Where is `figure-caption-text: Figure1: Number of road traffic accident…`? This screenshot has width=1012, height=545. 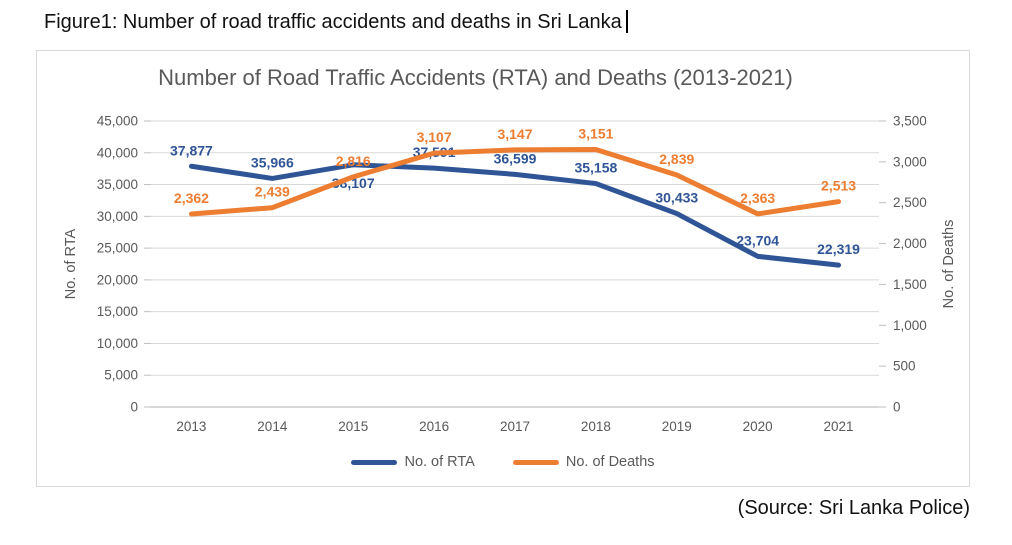
figure-caption-text: Figure1: Number of road traffic accident… is located at coordinates (333, 22).